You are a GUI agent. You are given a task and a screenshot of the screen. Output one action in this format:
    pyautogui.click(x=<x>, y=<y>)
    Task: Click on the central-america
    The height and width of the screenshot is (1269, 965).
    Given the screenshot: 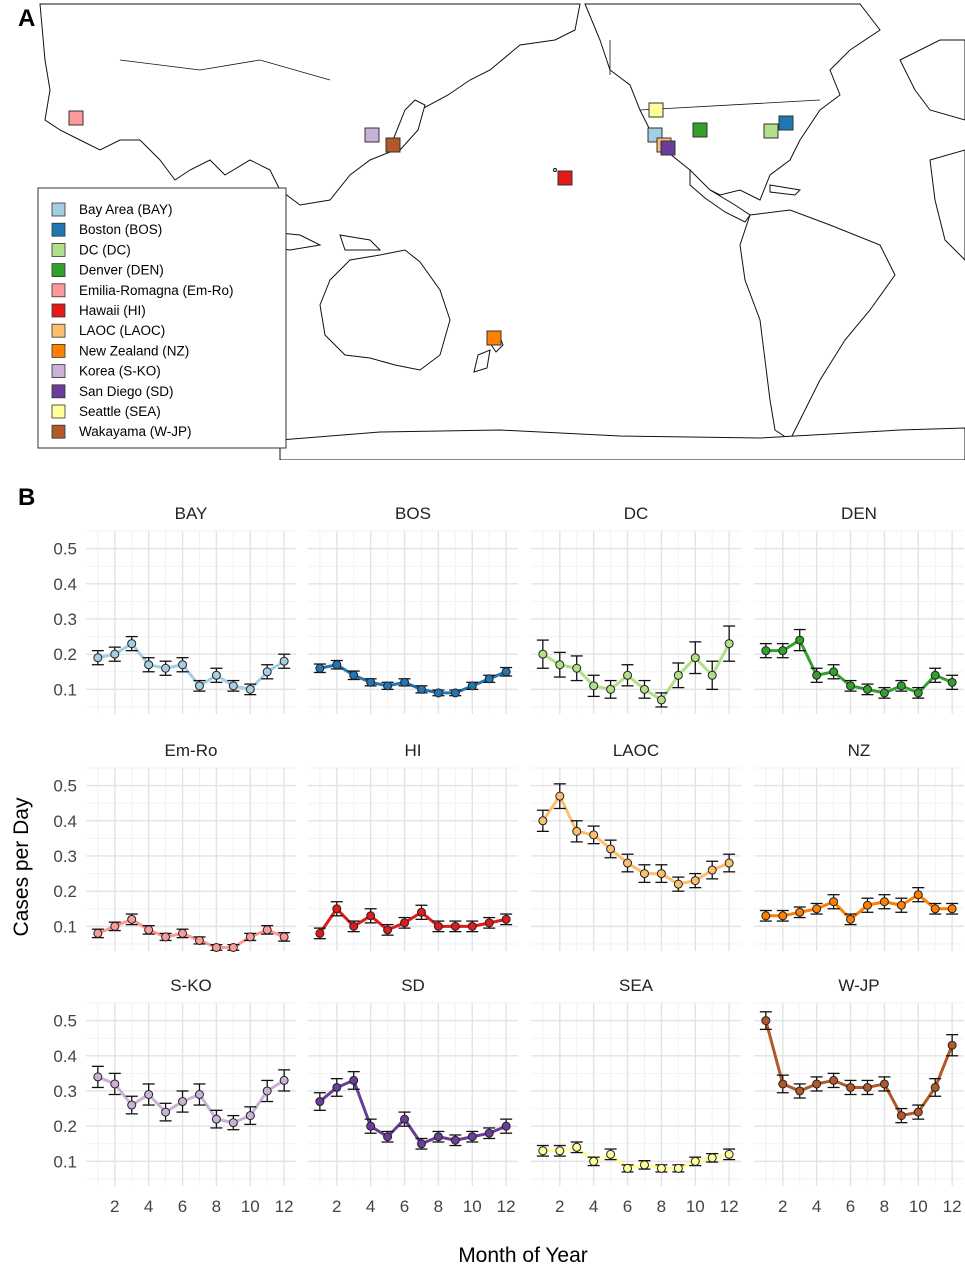 What is the action you would take?
    pyautogui.click(x=720, y=195)
    